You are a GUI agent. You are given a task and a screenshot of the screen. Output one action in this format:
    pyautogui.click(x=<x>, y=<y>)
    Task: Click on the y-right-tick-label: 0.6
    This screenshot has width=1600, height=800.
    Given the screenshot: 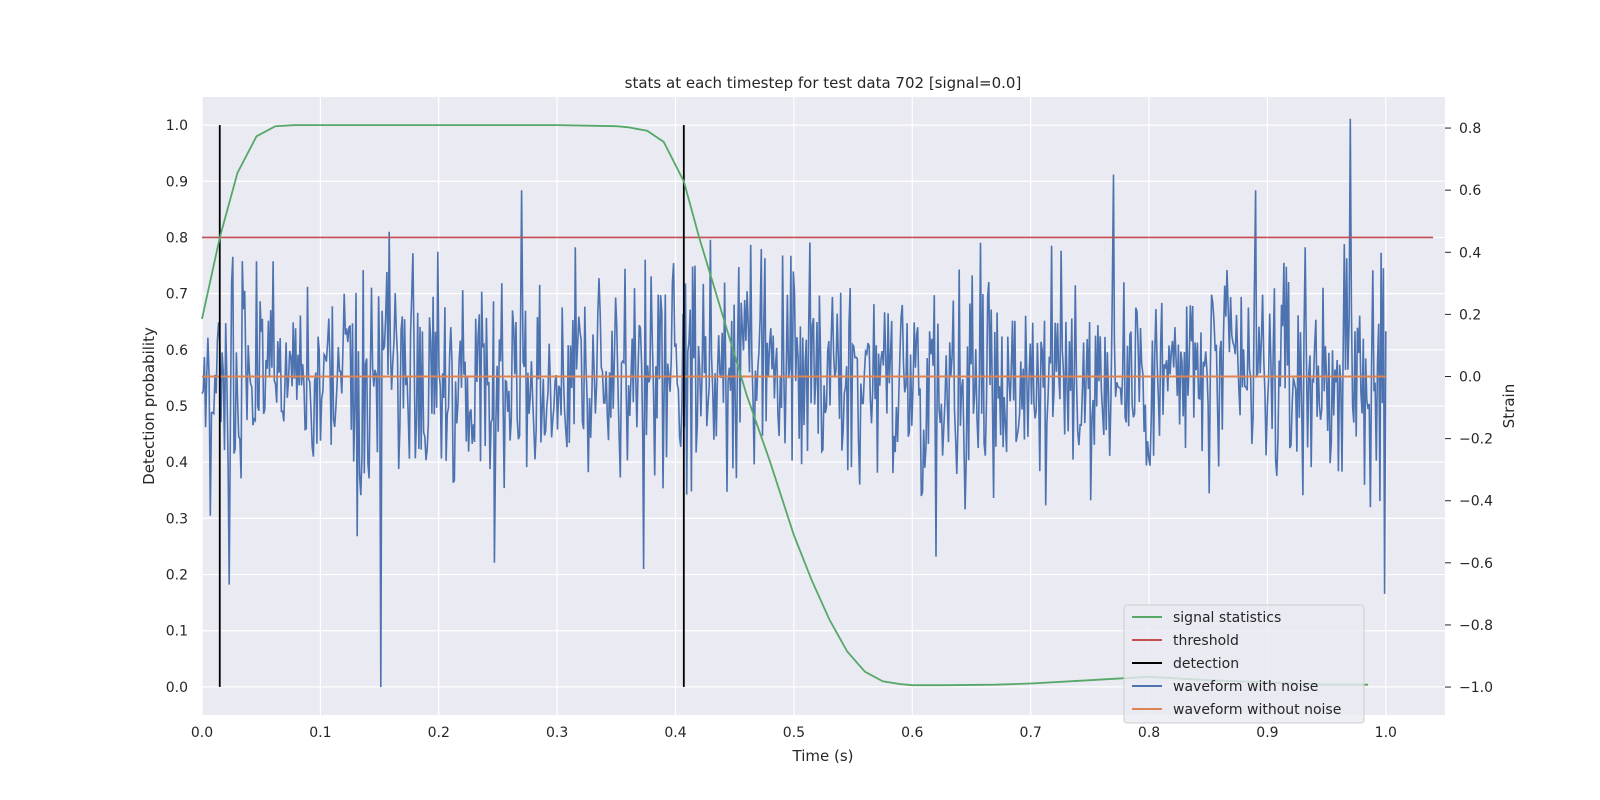 What is the action you would take?
    pyautogui.click(x=1470, y=191)
    